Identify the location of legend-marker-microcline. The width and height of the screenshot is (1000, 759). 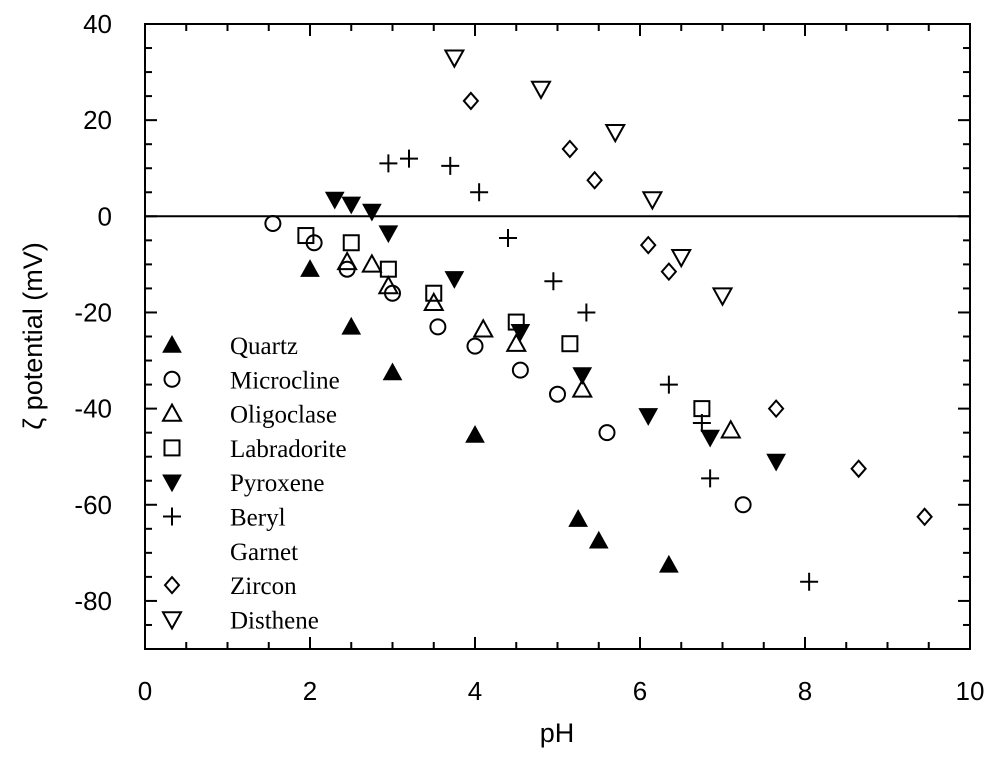
(172, 379).